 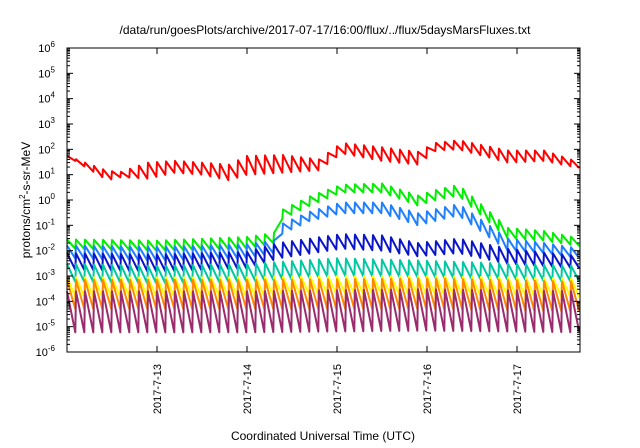 What do you see at coordinates (46, 351) in the screenshot?
I see `y-tick-label-12: 10⁻⁶` at bounding box center [46, 351].